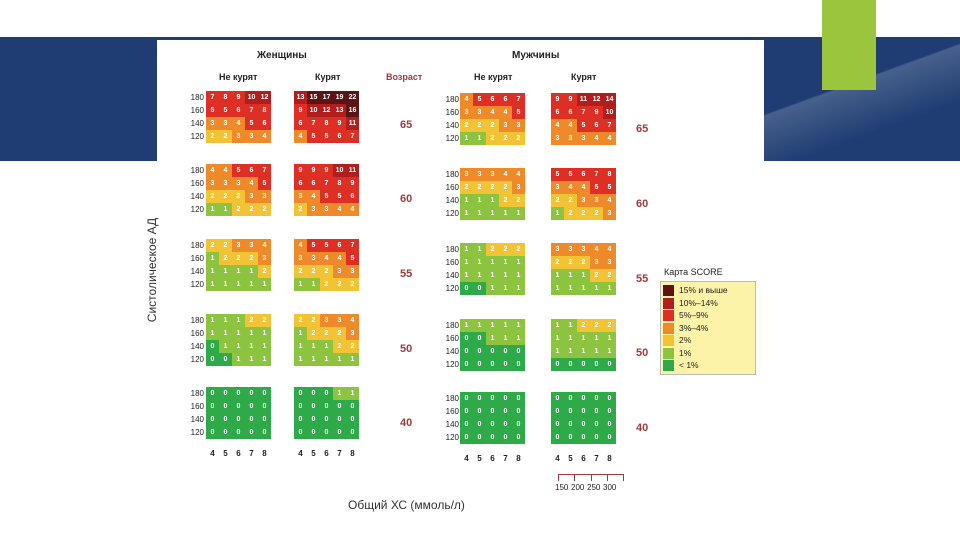 This screenshot has width=960, height=540. I want to click on legend-label: 3%–4%, so click(694, 327).